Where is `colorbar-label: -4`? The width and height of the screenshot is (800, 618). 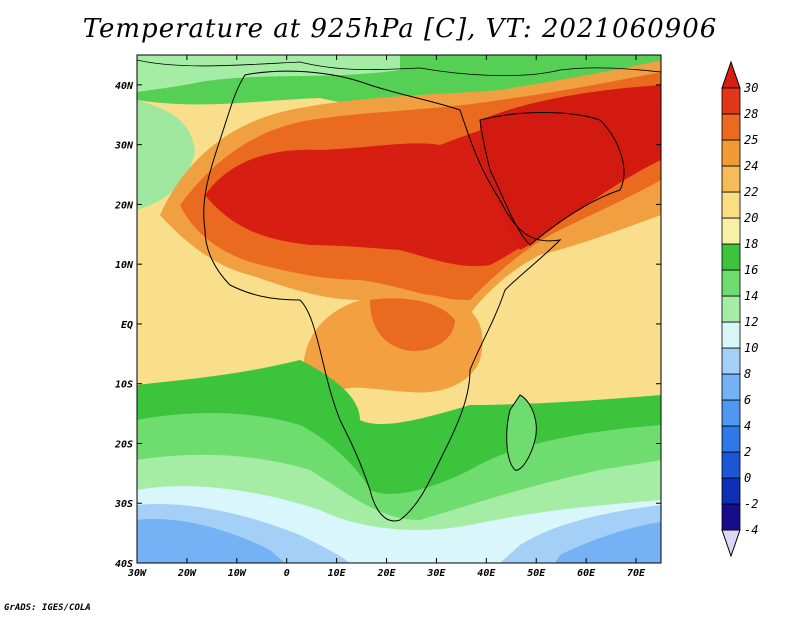 colorbar-label: -4 is located at coordinates (751, 530).